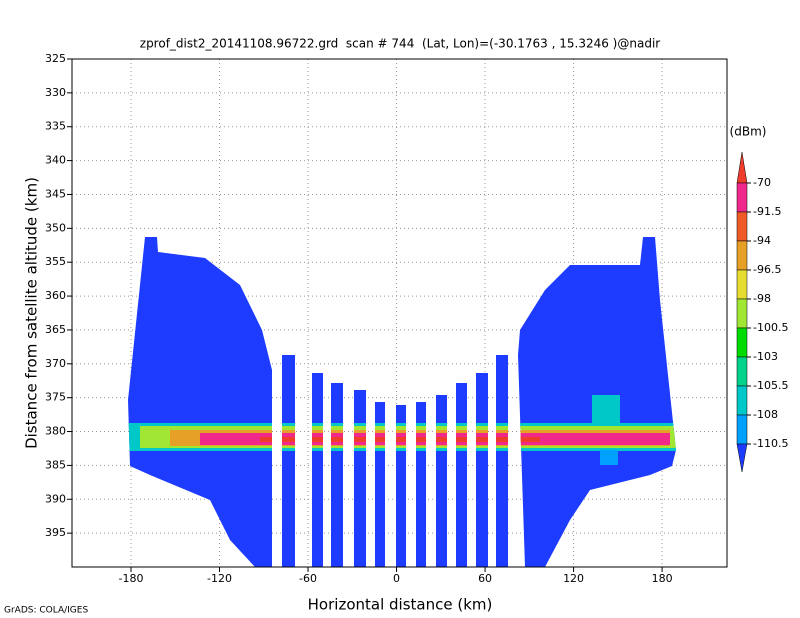 The height and width of the screenshot is (618, 800). I want to click on colorbar-unit: (dBm), so click(748, 132).